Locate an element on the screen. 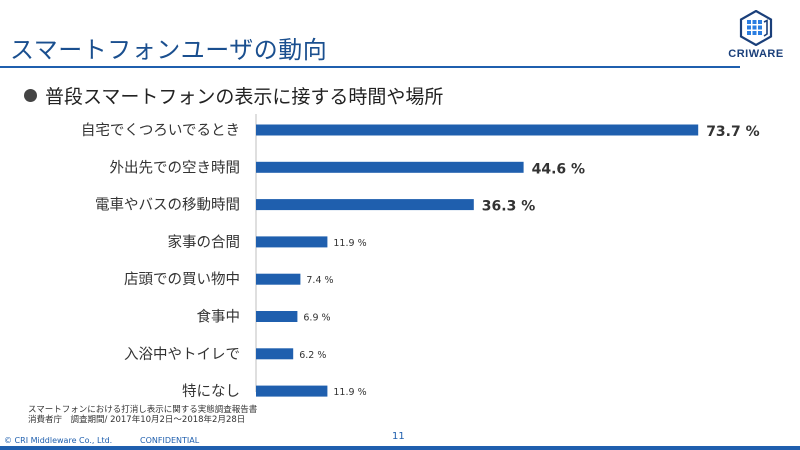 The width and height of the screenshot is (800, 450). category-label: 電車やバスの移動時間 is located at coordinates (167, 205).